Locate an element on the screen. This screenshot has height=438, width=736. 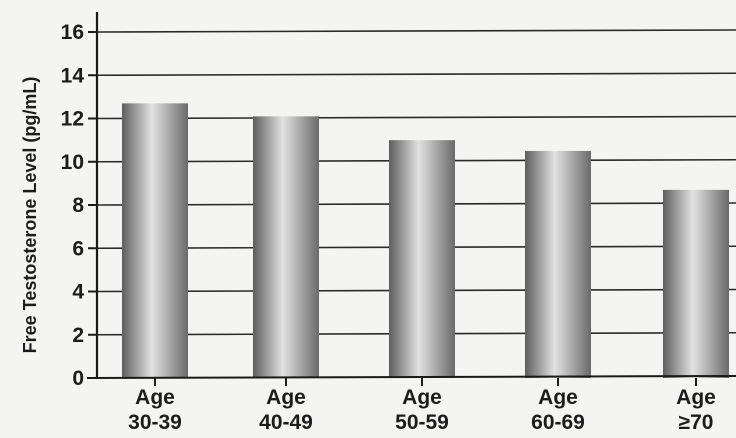
y-tick-label-2: 2 is located at coordinates (78, 335).